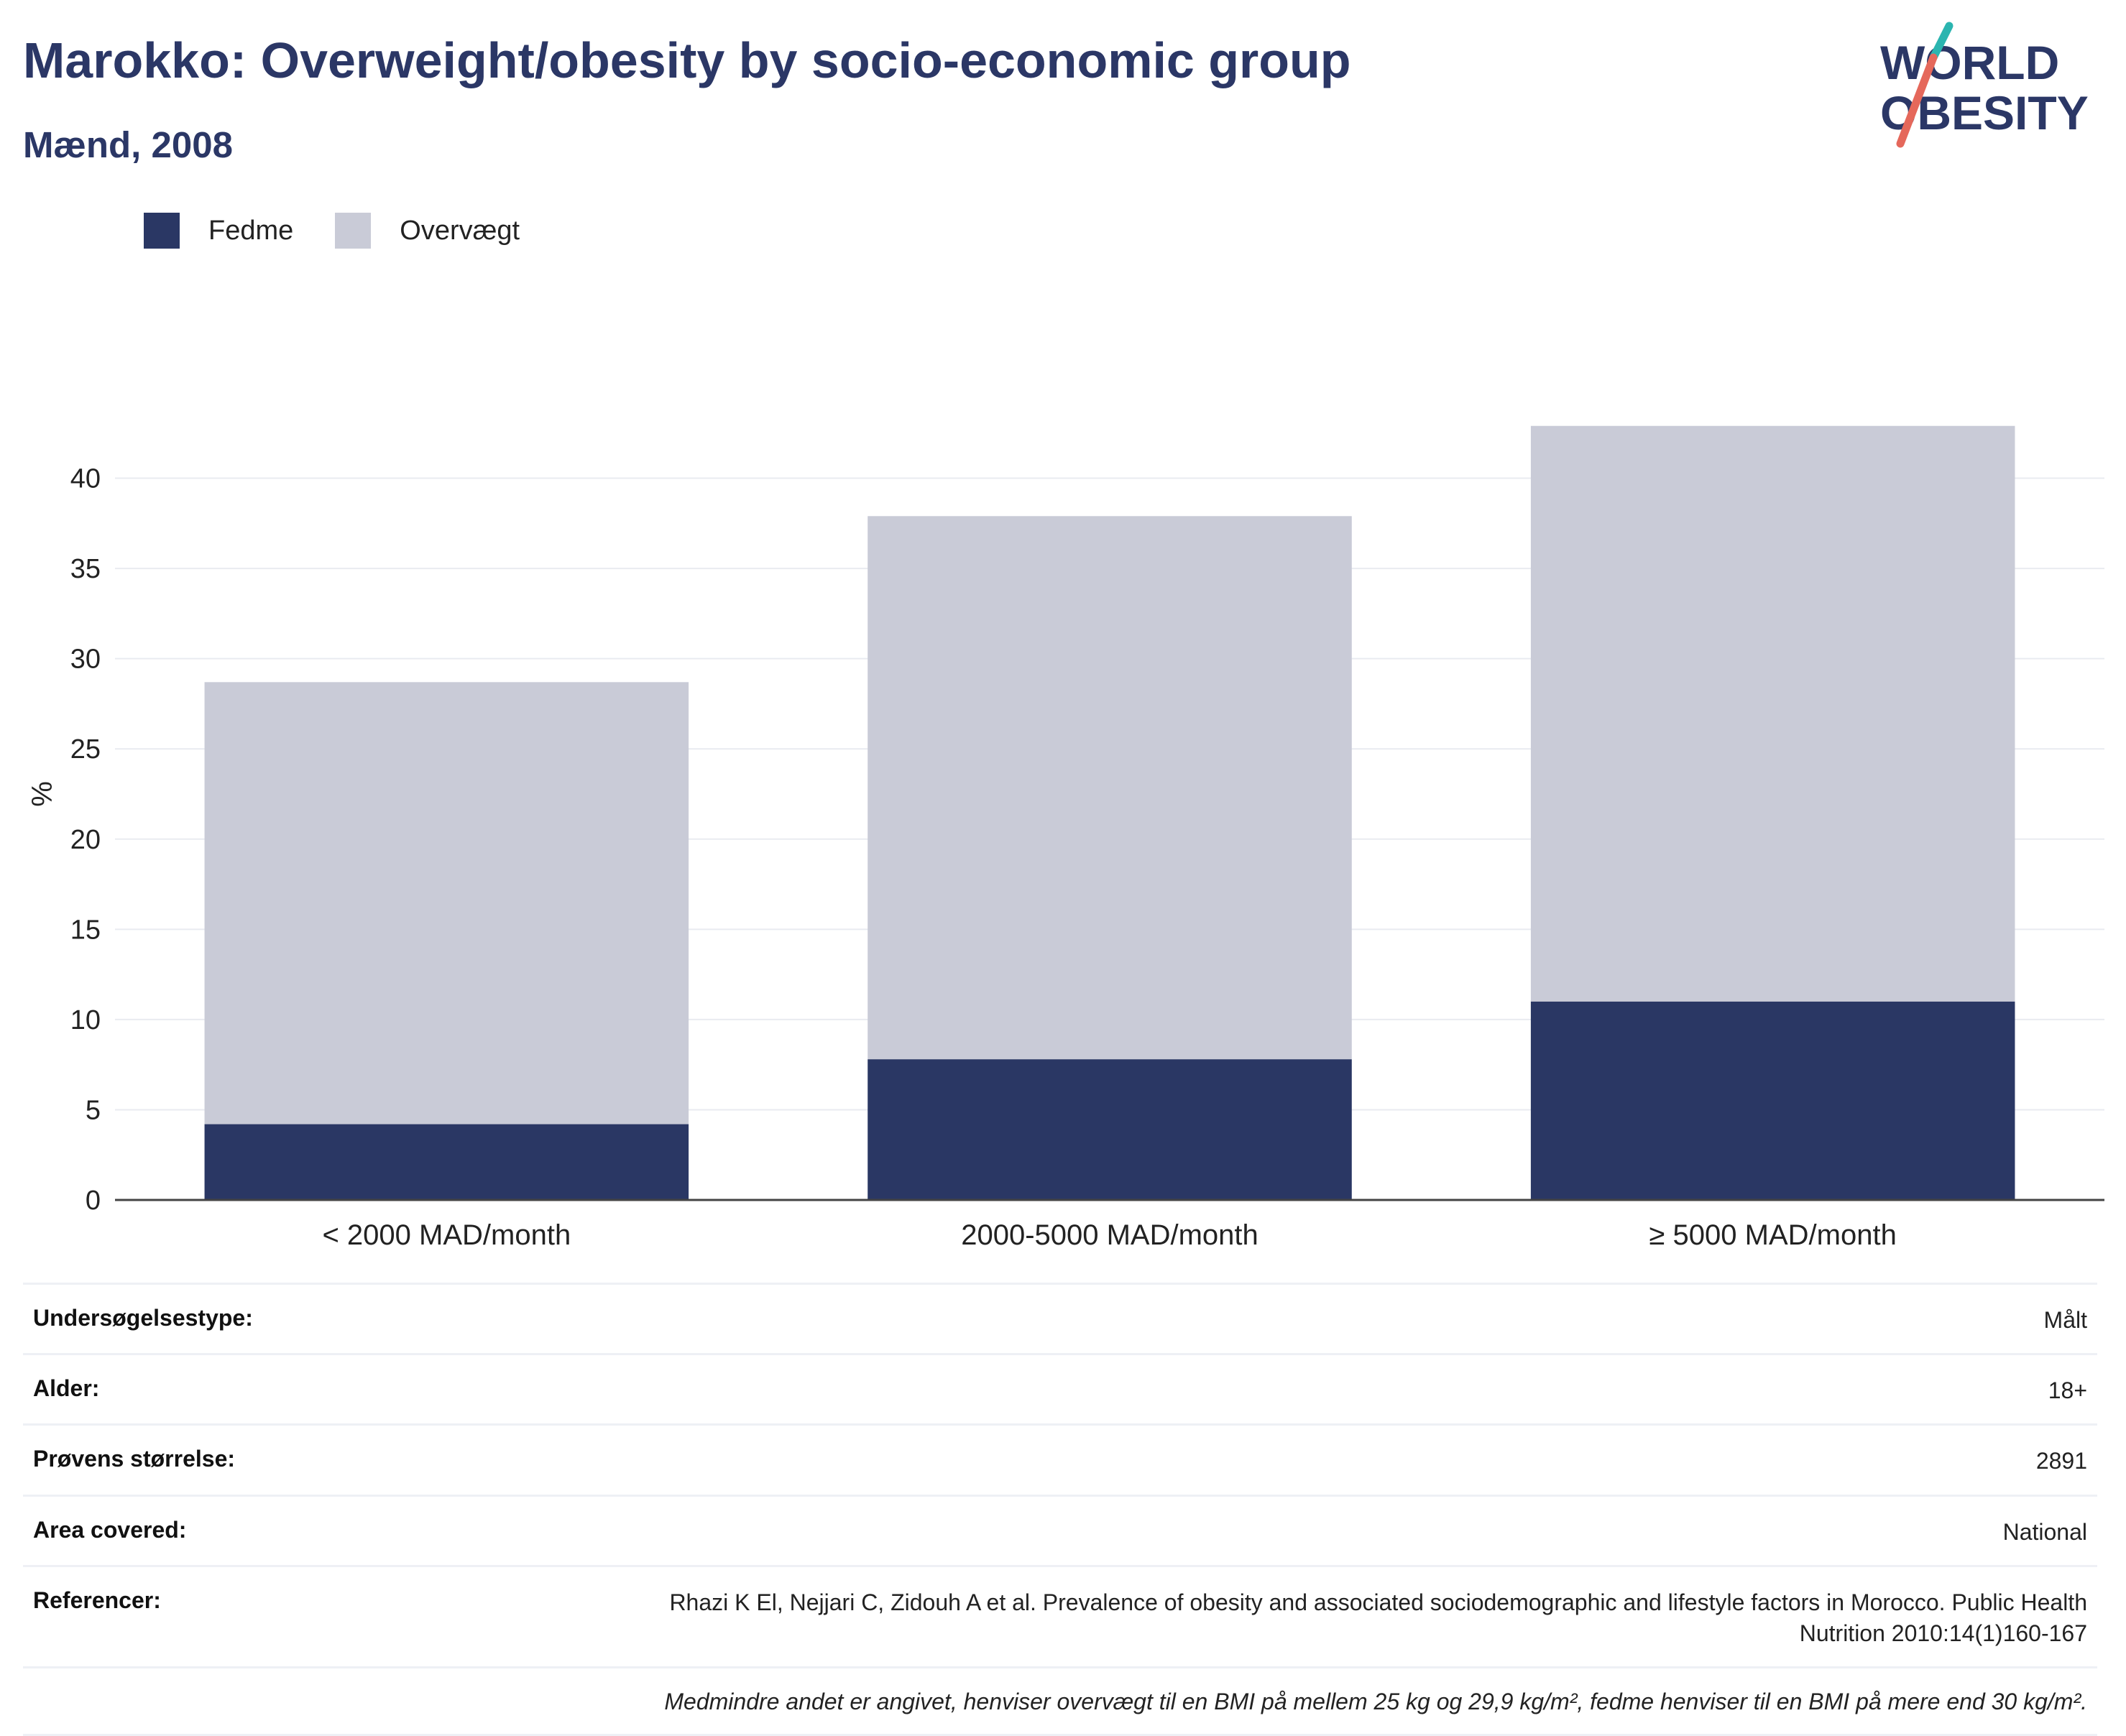  Describe the element at coordinates (1109, 1235) in the screenshot. I see `x-tick-label: 2000-5000 MAD/month` at that location.